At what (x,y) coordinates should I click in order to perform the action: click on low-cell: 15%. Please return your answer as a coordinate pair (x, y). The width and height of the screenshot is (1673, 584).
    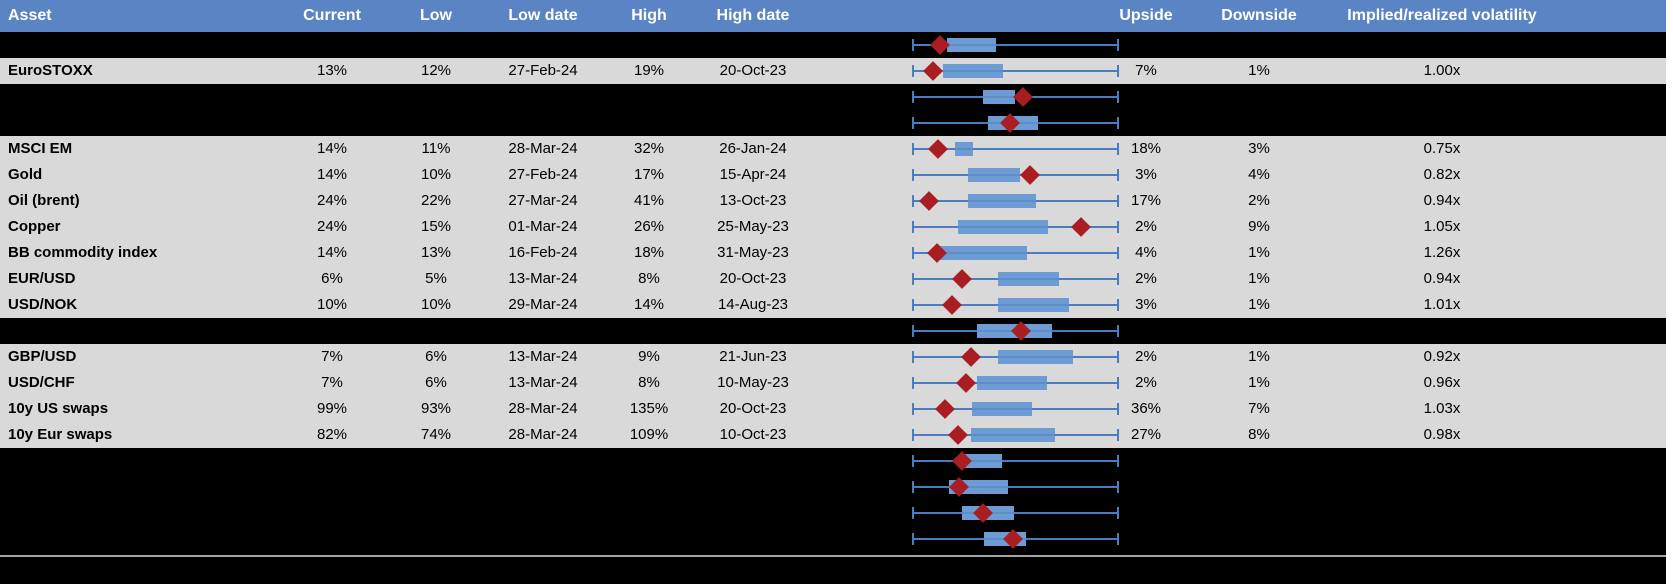
    Looking at the image, I should click on (436, 226).